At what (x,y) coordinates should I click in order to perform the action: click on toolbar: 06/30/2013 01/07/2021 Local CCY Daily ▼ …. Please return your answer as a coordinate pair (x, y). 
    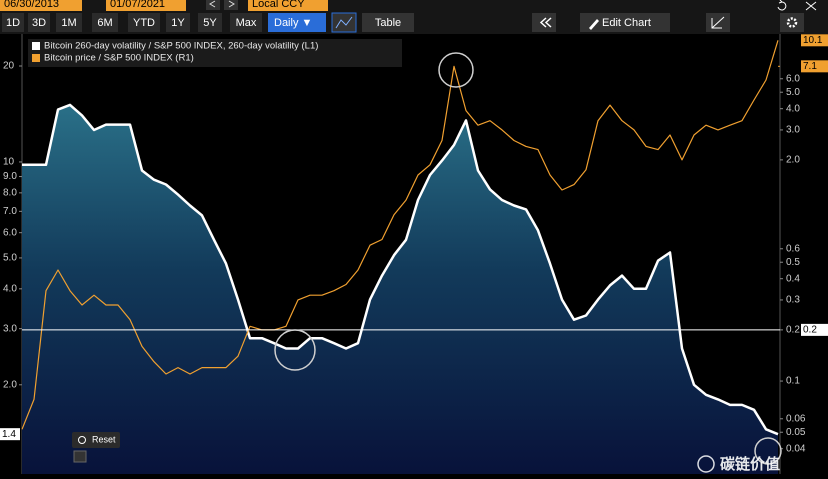
    Looking at the image, I should click on (408, 16).